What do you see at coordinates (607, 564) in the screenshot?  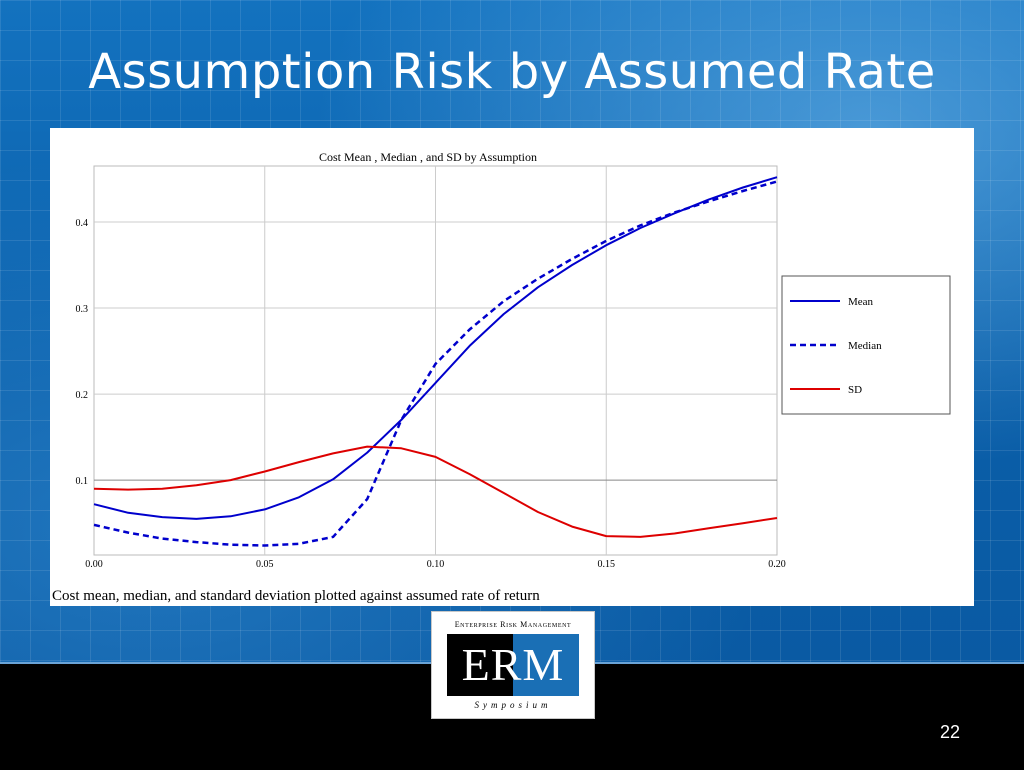 I see `x-tick-label: 0.15` at bounding box center [607, 564].